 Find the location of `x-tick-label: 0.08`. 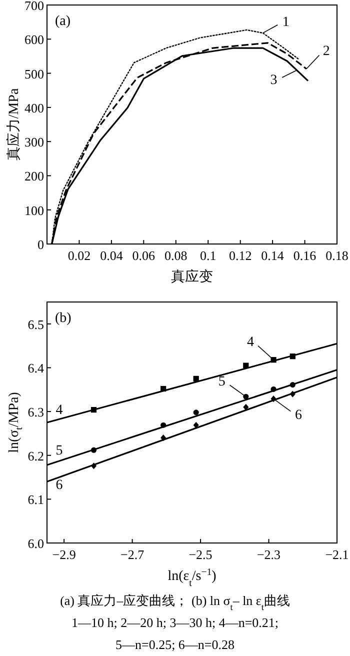

x-tick-label: 0.08 is located at coordinates (176, 255).